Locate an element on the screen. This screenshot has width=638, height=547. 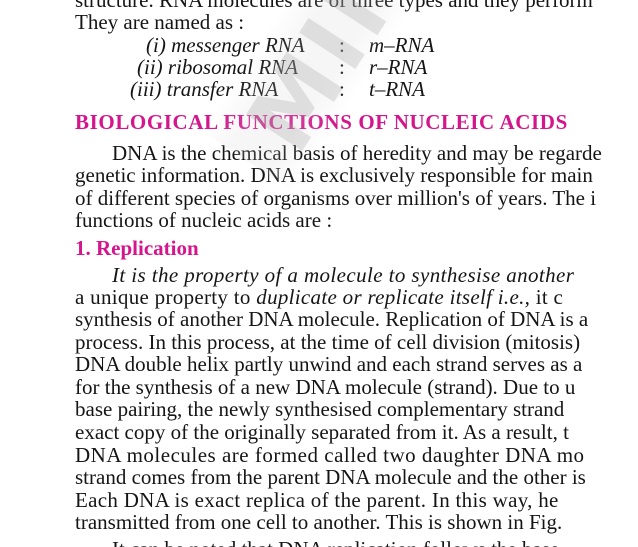
emphasized-text: duplicate or replicate itself i.e., is located at coordinates (393, 297).